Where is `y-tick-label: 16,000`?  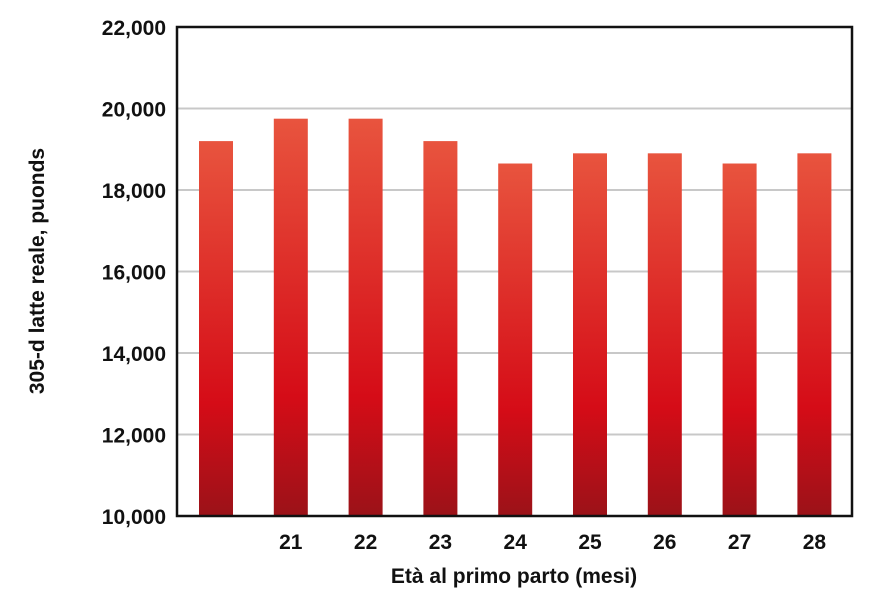 y-tick-label: 16,000 is located at coordinates (134, 273).